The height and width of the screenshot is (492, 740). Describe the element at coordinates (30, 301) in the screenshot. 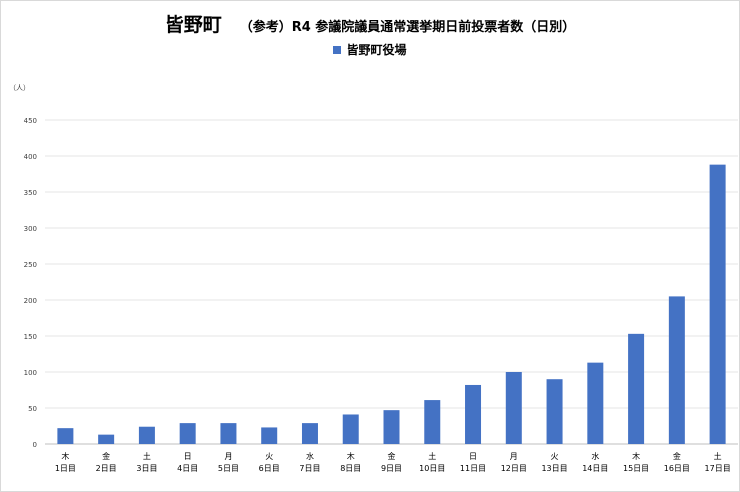

I see `y-tick-label: 200` at that location.